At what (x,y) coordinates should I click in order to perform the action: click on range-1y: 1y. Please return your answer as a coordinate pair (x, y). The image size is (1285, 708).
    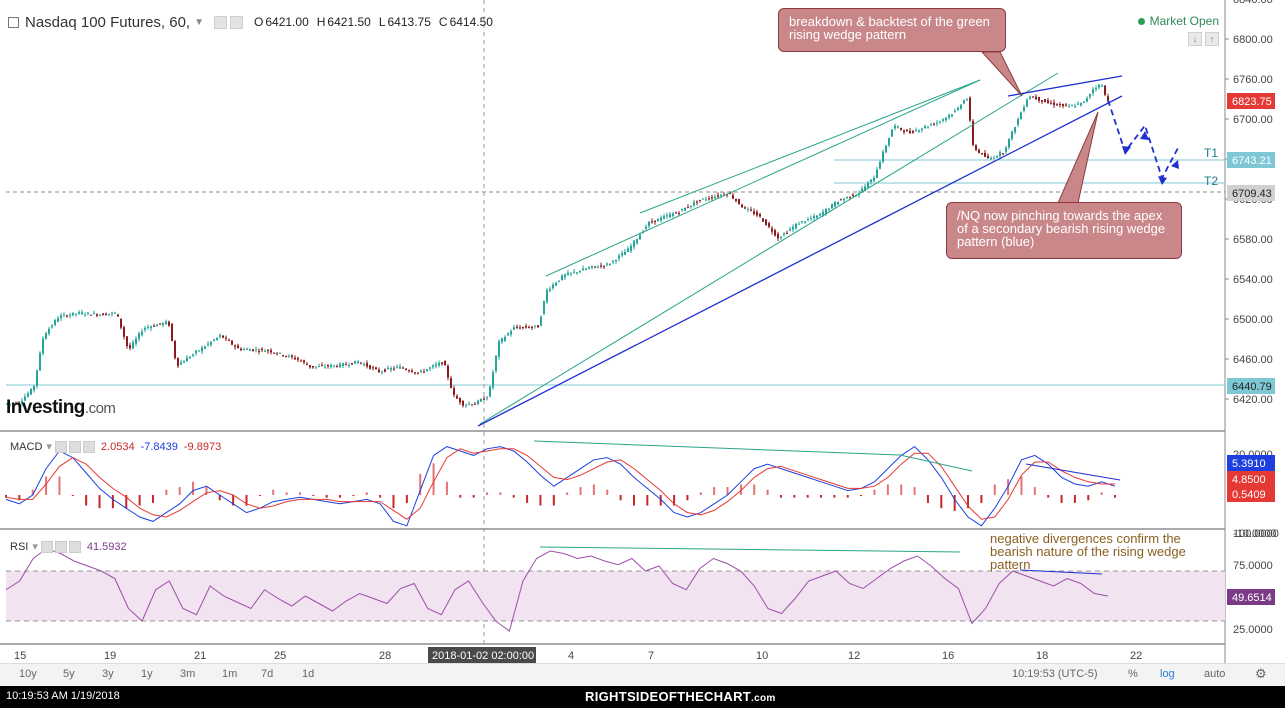
    Looking at the image, I should click on (147, 674).